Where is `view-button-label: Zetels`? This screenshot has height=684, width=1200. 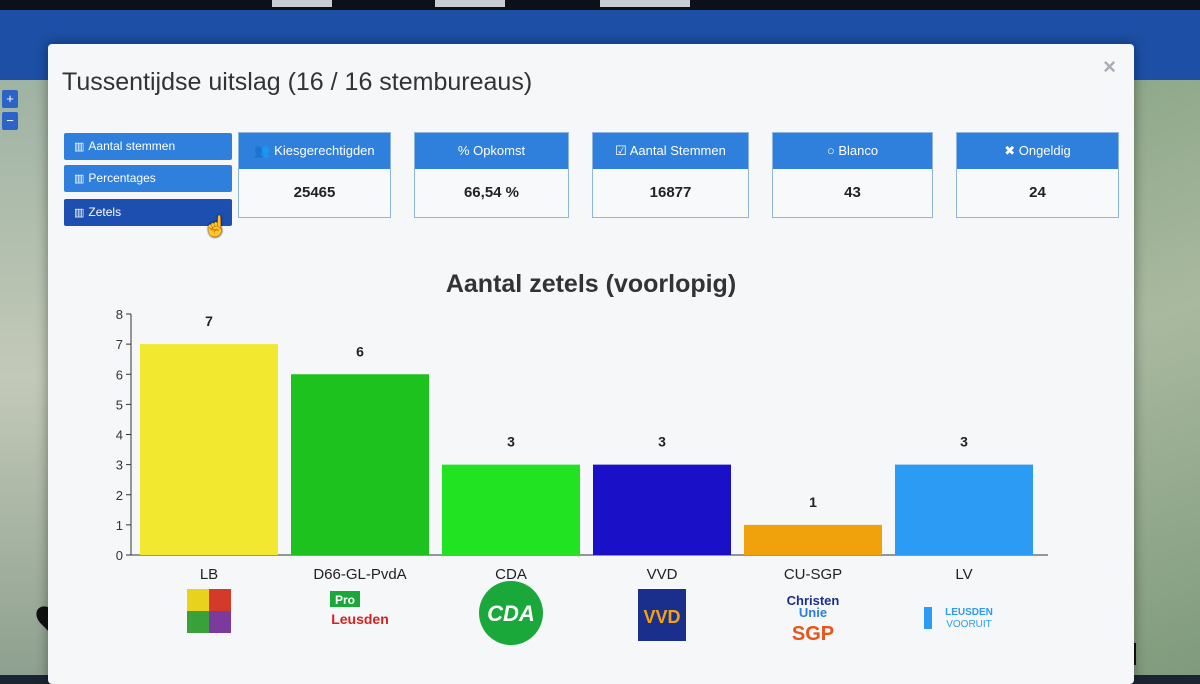
view-button-label: Zetels is located at coordinates (105, 212).